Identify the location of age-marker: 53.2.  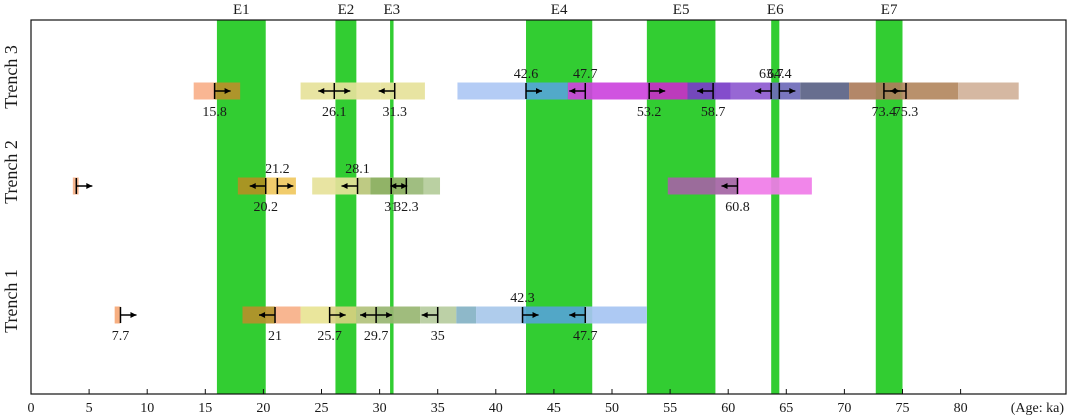
(651, 101).